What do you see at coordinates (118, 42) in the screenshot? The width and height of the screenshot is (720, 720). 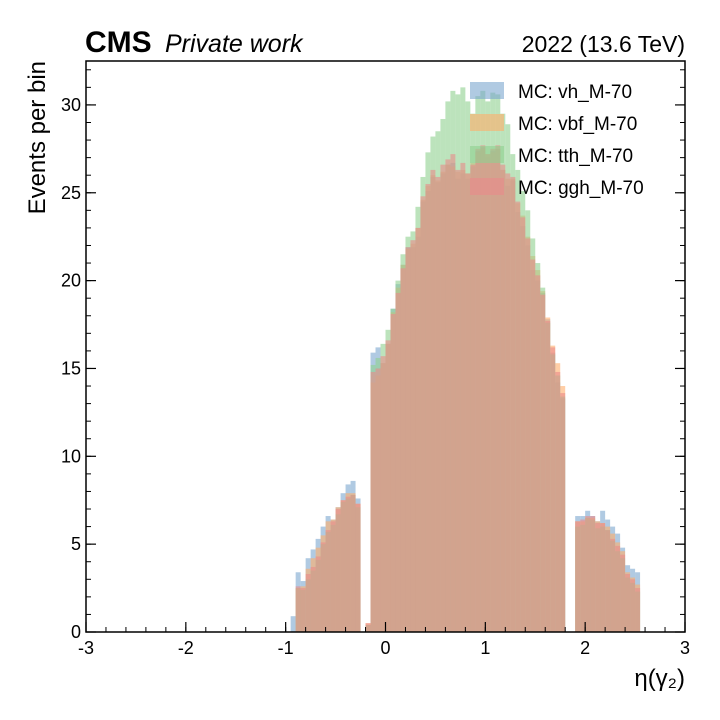 I see `experiment-label: CMS` at bounding box center [118, 42].